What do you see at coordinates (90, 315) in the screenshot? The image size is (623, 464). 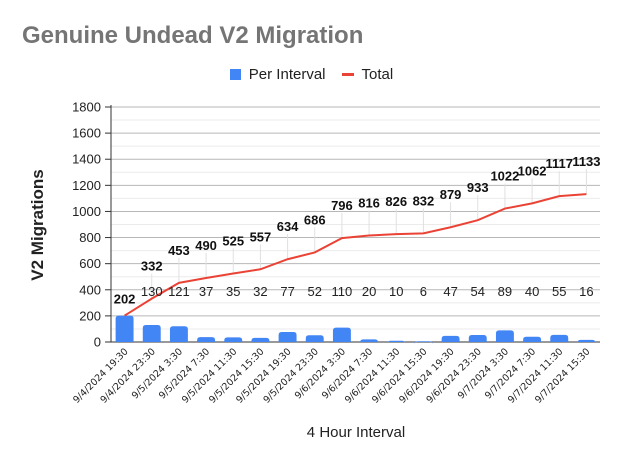 I see `y-tick-label: 200` at bounding box center [90, 315].